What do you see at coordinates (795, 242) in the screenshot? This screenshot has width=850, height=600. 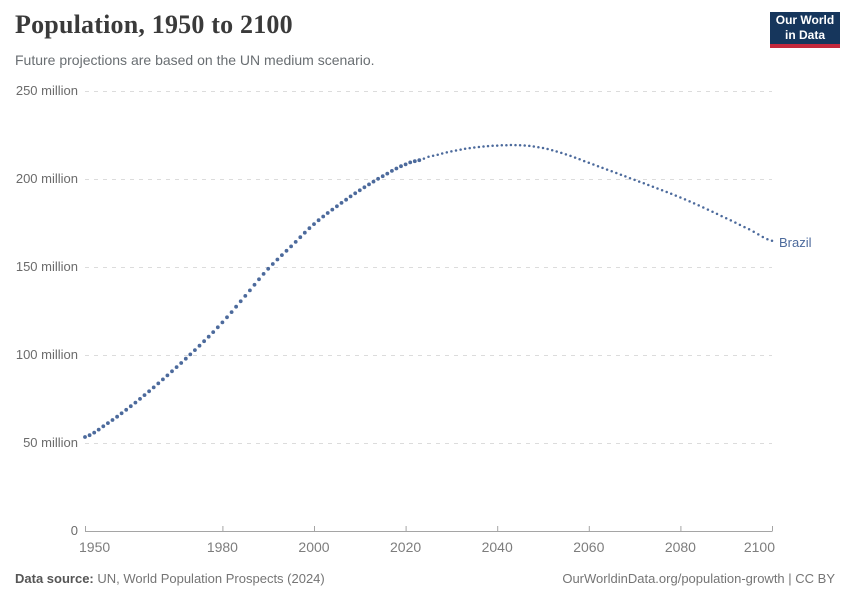 I see `series-label-brazil: Brazil` at bounding box center [795, 242].